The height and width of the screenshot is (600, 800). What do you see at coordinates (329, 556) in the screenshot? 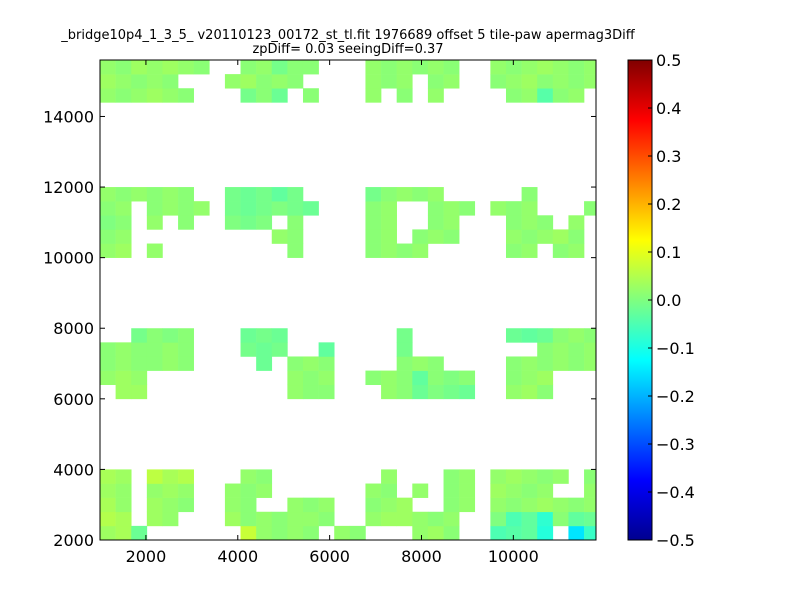
I see `x-tick-label: 6000` at bounding box center [329, 556].